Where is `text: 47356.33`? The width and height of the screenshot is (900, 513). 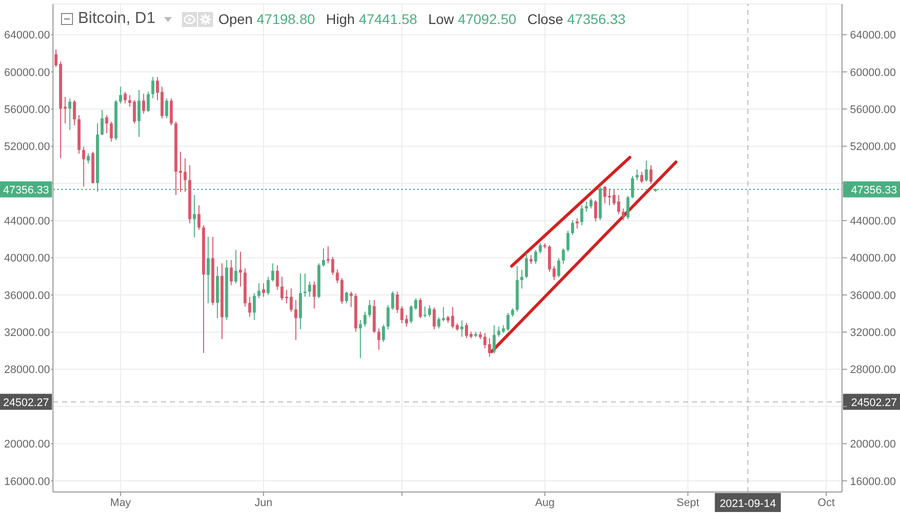
text: 47356.33 is located at coordinates (874, 190).